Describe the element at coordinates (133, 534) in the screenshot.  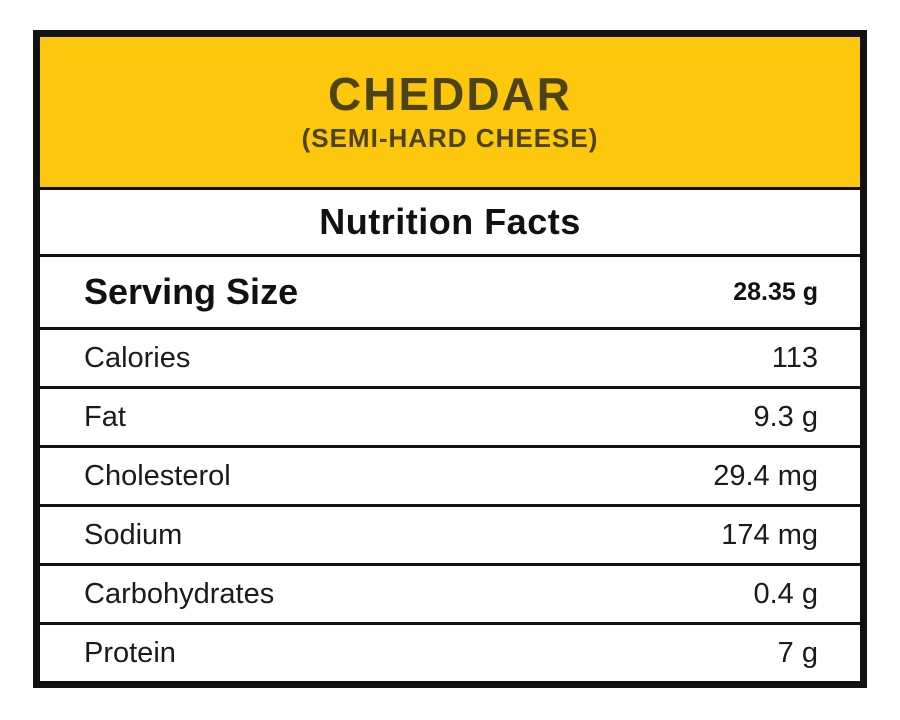
I see `row-label: Sodium` at that location.